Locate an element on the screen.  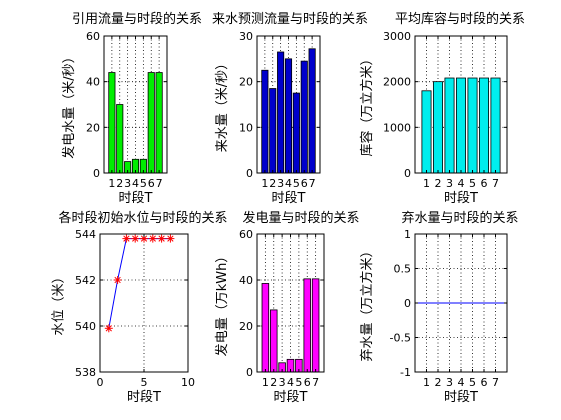
y-tick-label: -1 is located at coordinates (405, 372).